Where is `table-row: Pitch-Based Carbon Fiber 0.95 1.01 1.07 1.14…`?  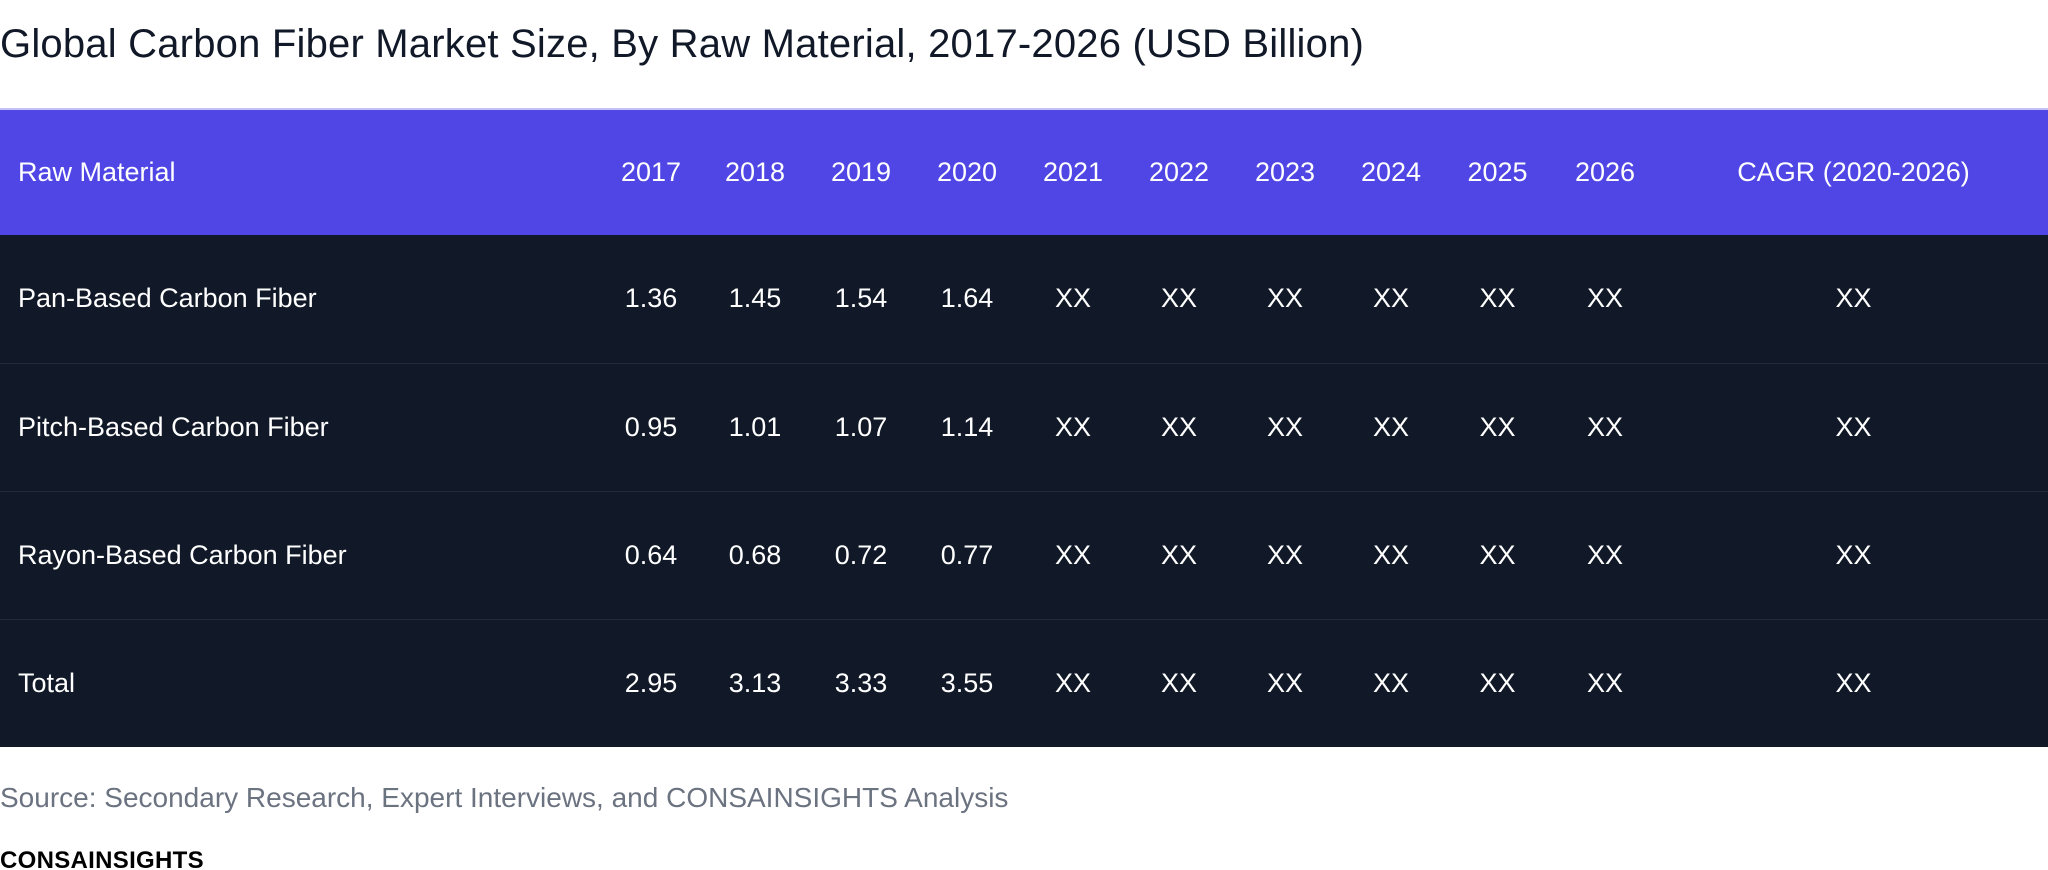
table-row: Pitch-Based Carbon Fiber 0.95 1.01 1.07 1.14… is located at coordinates (1024, 426).